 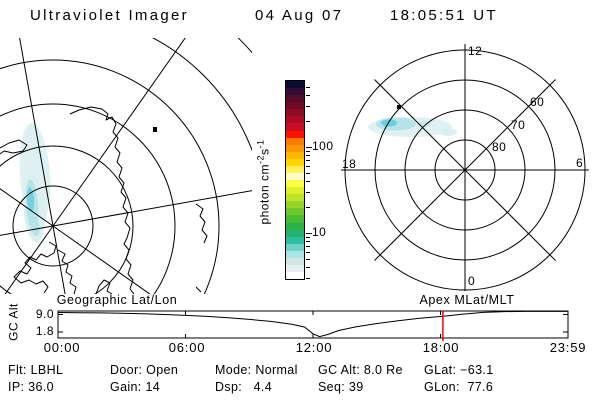 What do you see at coordinates (260, 144) in the screenshot?
I see `unit-exp-1: -1` at bounding box center [260, 144].